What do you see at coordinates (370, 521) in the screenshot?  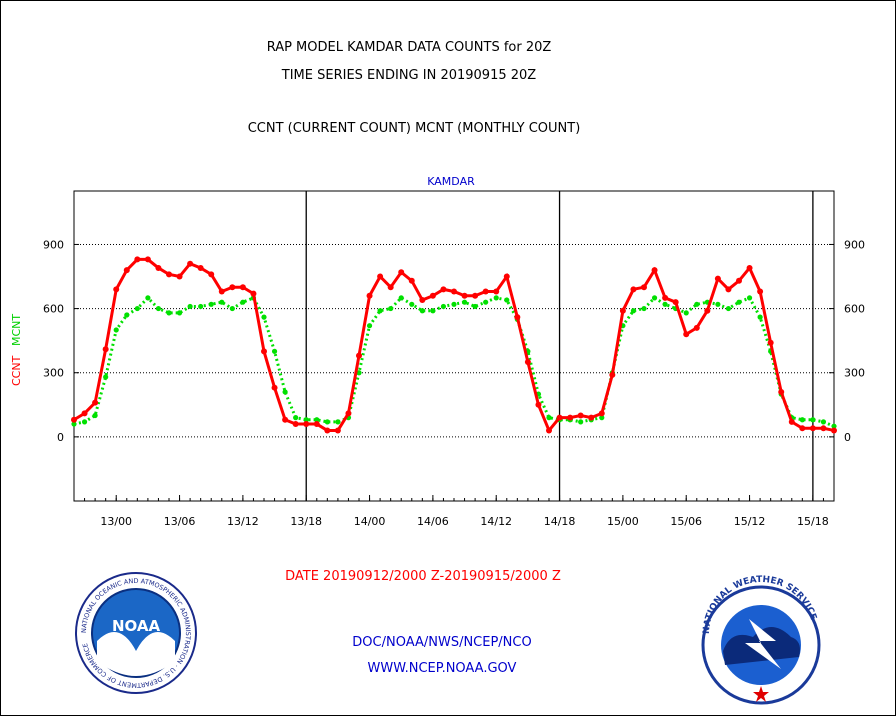 I see `x-tick-label: 14/00` at bounding box center [370, 521].